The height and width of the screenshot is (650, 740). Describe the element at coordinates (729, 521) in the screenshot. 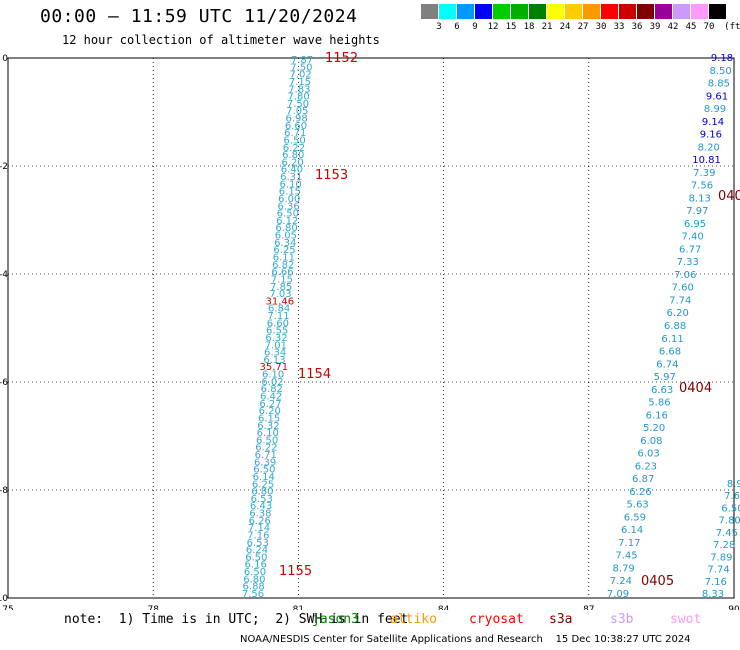

I see `swh-value-track-c: 7.80` at that location.